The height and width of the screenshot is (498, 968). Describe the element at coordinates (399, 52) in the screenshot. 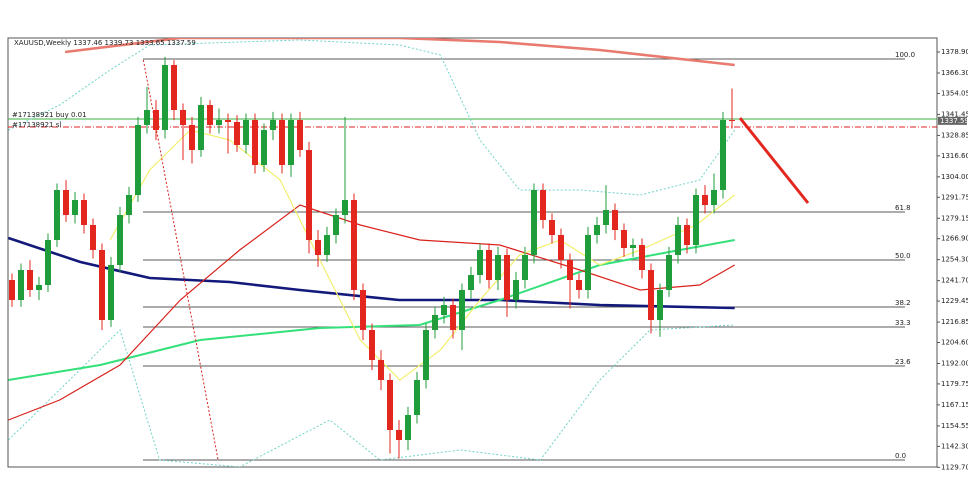

I see `moving-average` at that location.